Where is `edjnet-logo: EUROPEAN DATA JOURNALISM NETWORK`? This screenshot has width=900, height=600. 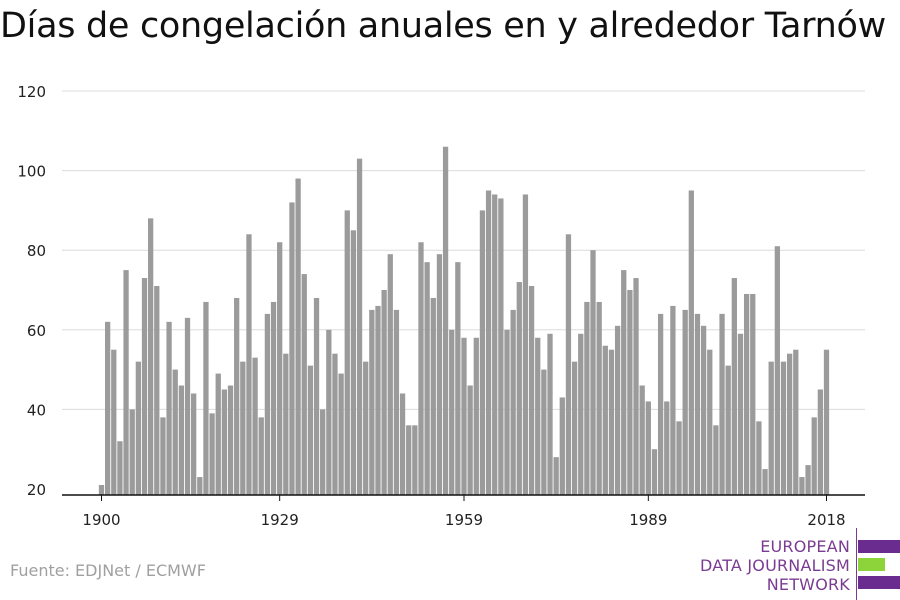 edjnet-logo: EUROPEAN DATA JOURNALISM NETWORK is located at coordinates (800, 564).